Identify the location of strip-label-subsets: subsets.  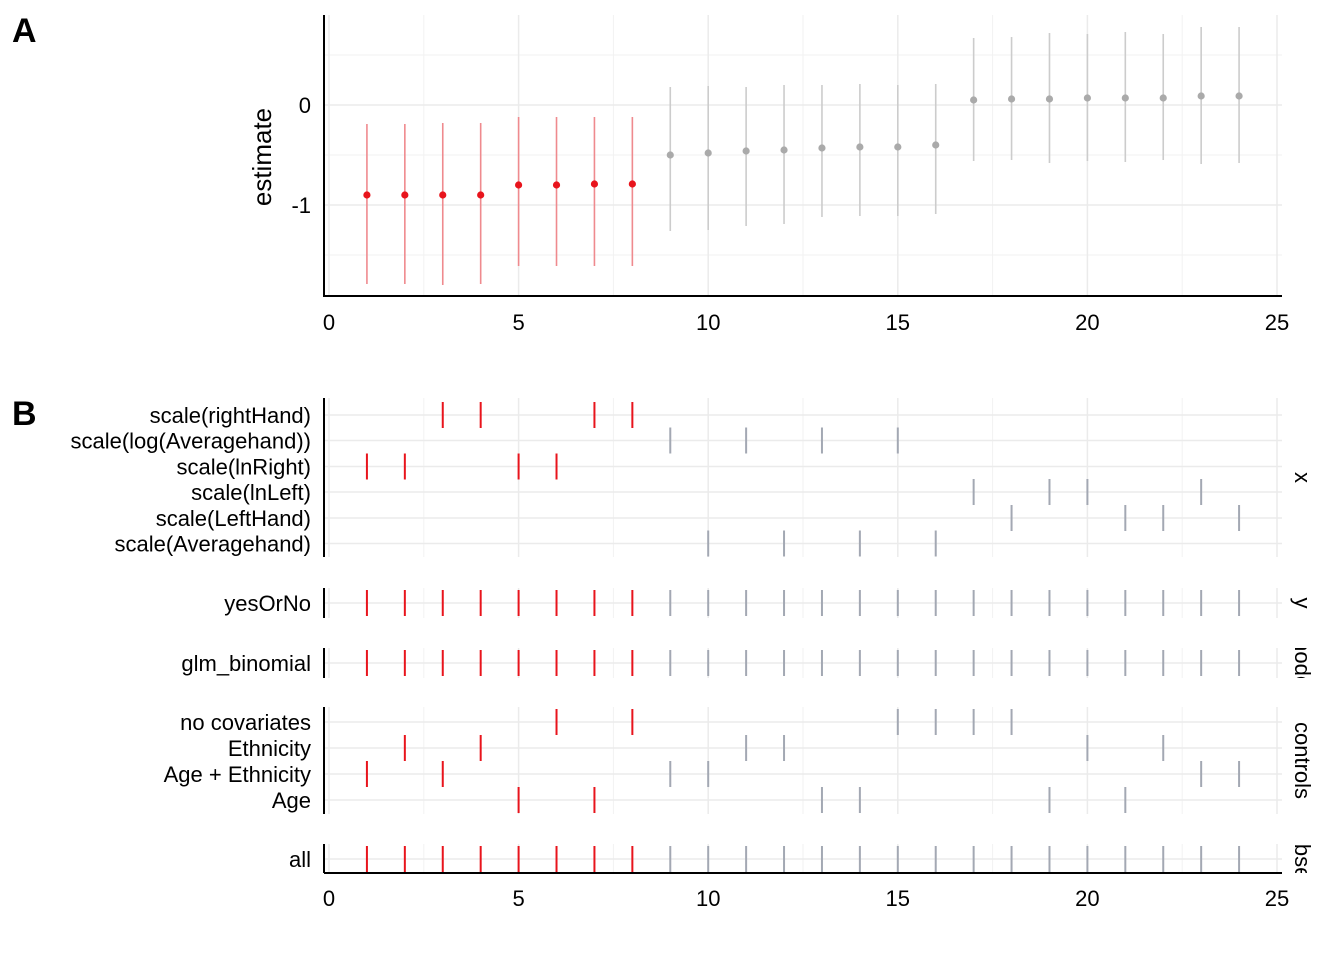
(1302, 859).